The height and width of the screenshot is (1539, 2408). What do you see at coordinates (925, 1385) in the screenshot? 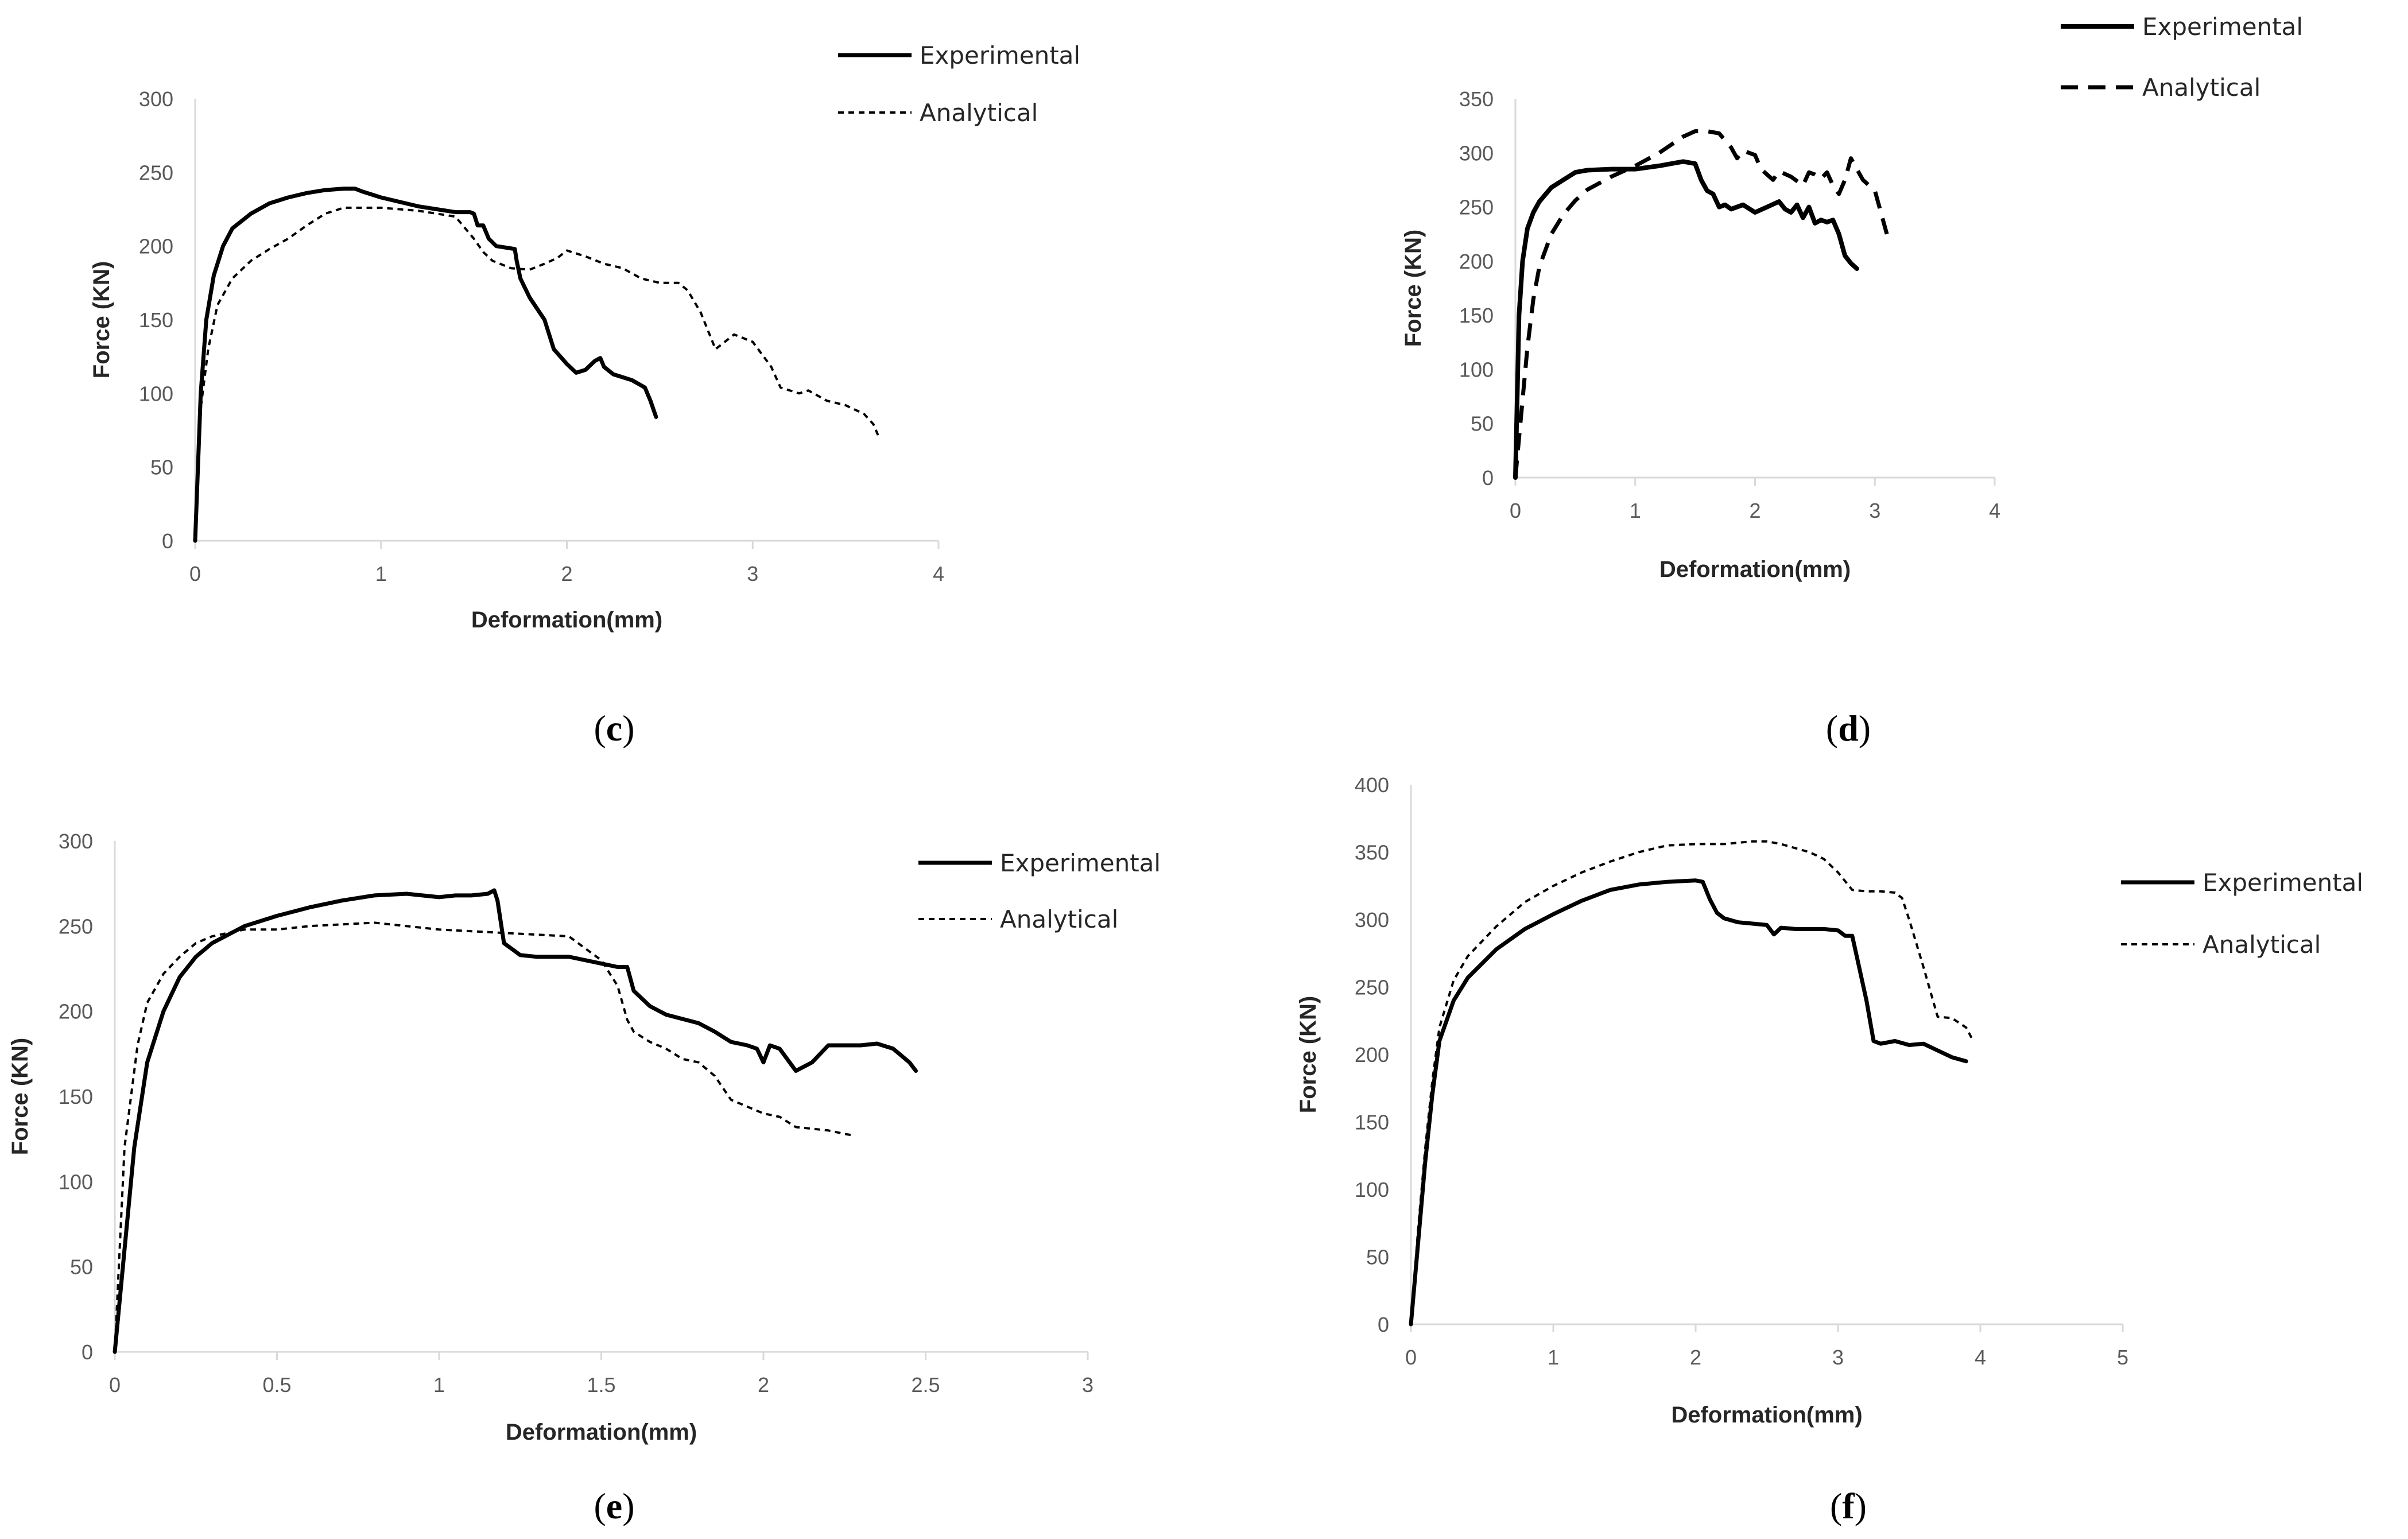
I see `x-tick-label: 2.5` at bounding box center [925, 1385].